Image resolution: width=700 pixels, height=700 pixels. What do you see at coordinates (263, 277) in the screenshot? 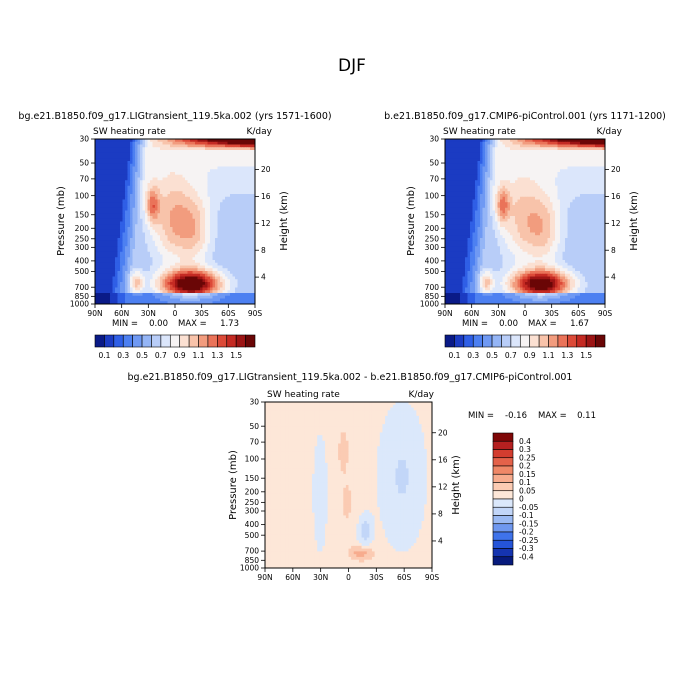
I see `y-right-tick-label: 4` at bounding box center [263, 277].